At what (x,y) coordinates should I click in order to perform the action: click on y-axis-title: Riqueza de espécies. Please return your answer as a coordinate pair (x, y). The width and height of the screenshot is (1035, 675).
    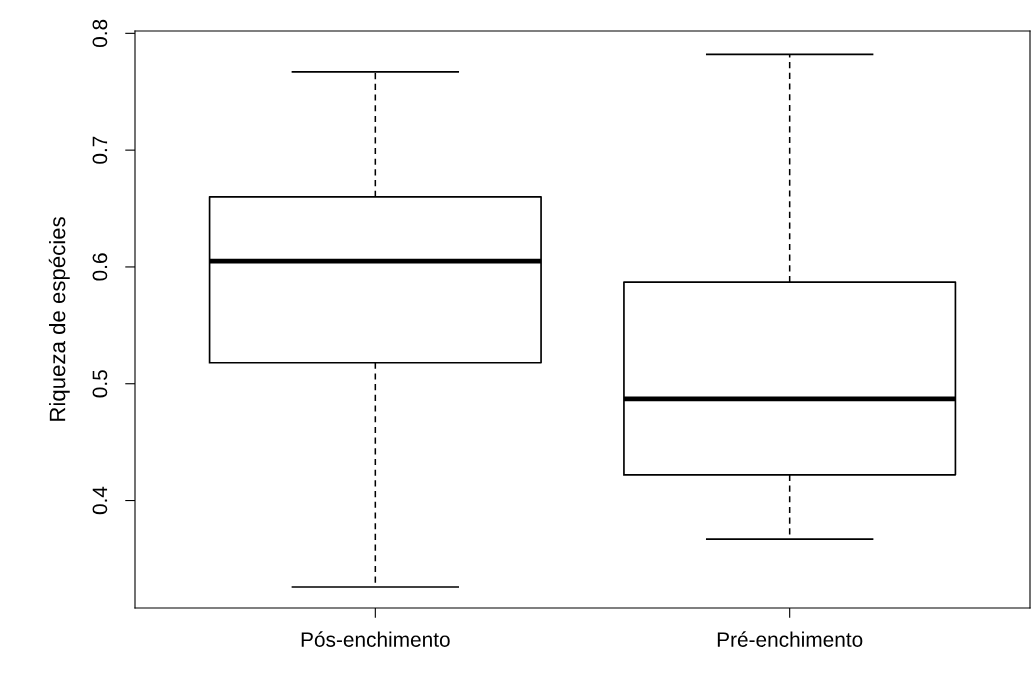
    Looking at the image, I should click on (59, 319).